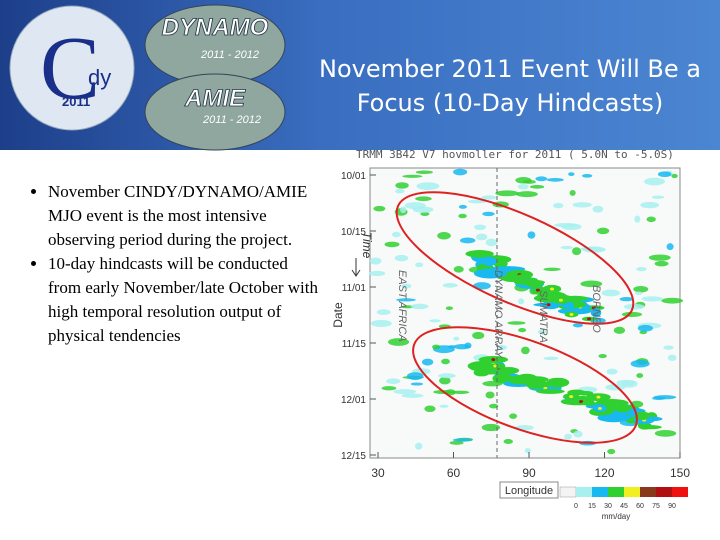  I want to click on region-label: SUMATRA, so click(543, 316).